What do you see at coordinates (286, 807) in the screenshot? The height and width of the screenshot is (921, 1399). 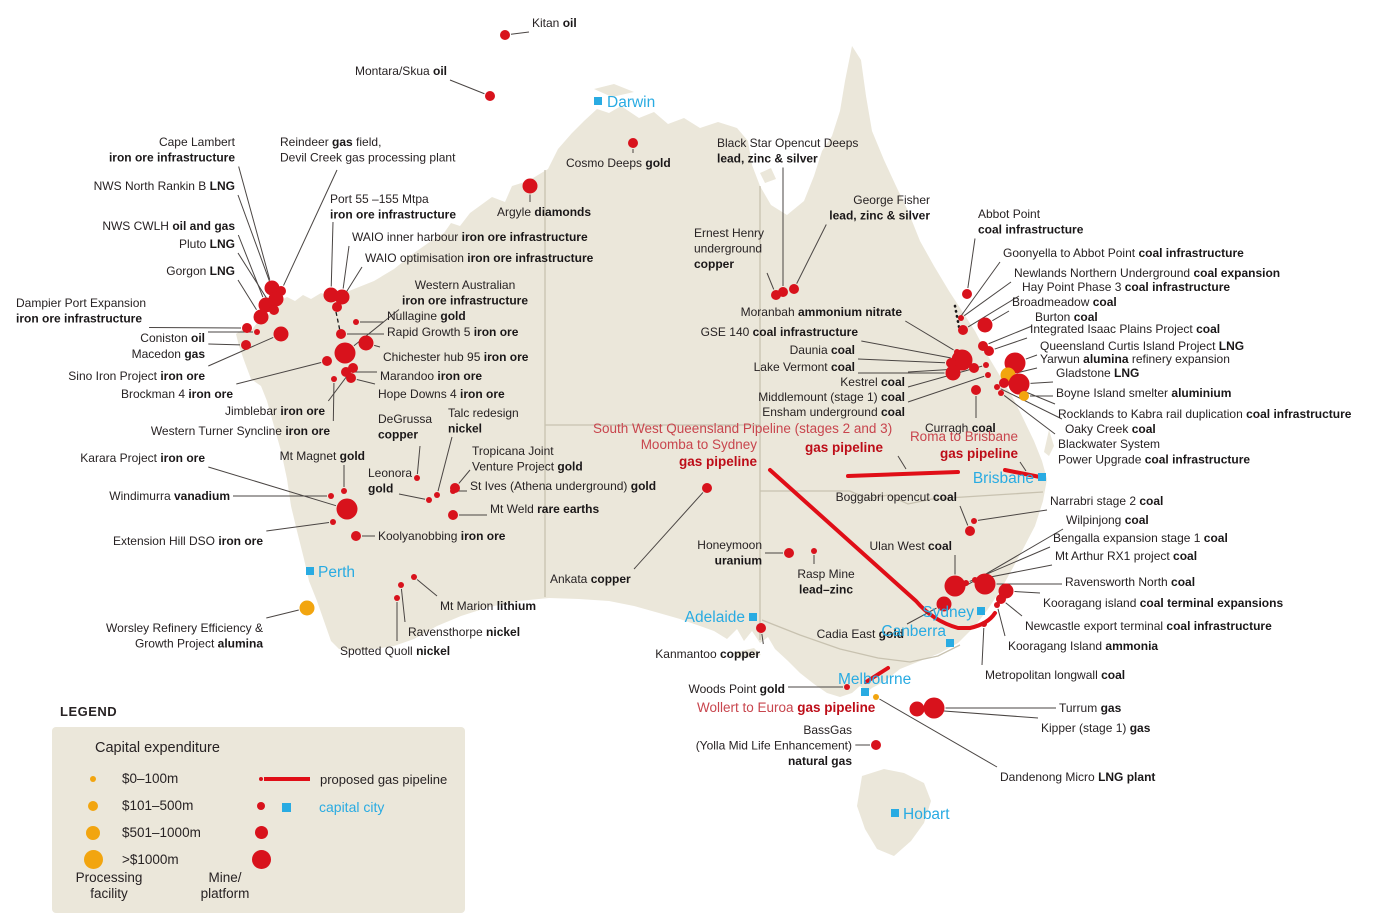 I see `capital-city-swatch-icon` at bounding box center [286, 807].